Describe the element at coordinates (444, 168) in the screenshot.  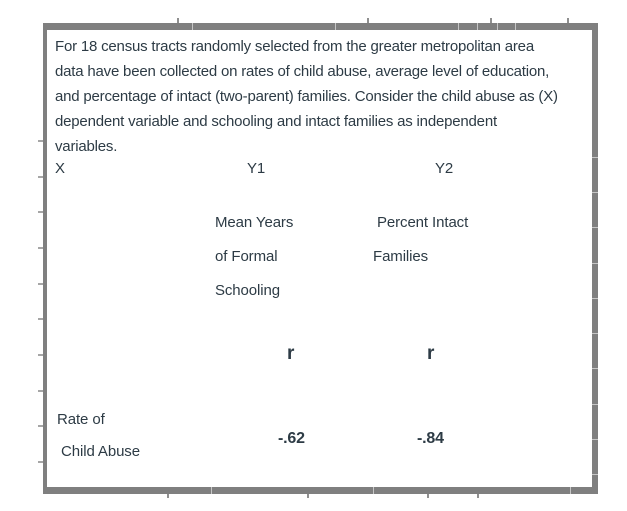
I see `col-header-y2: Y2` at that location.